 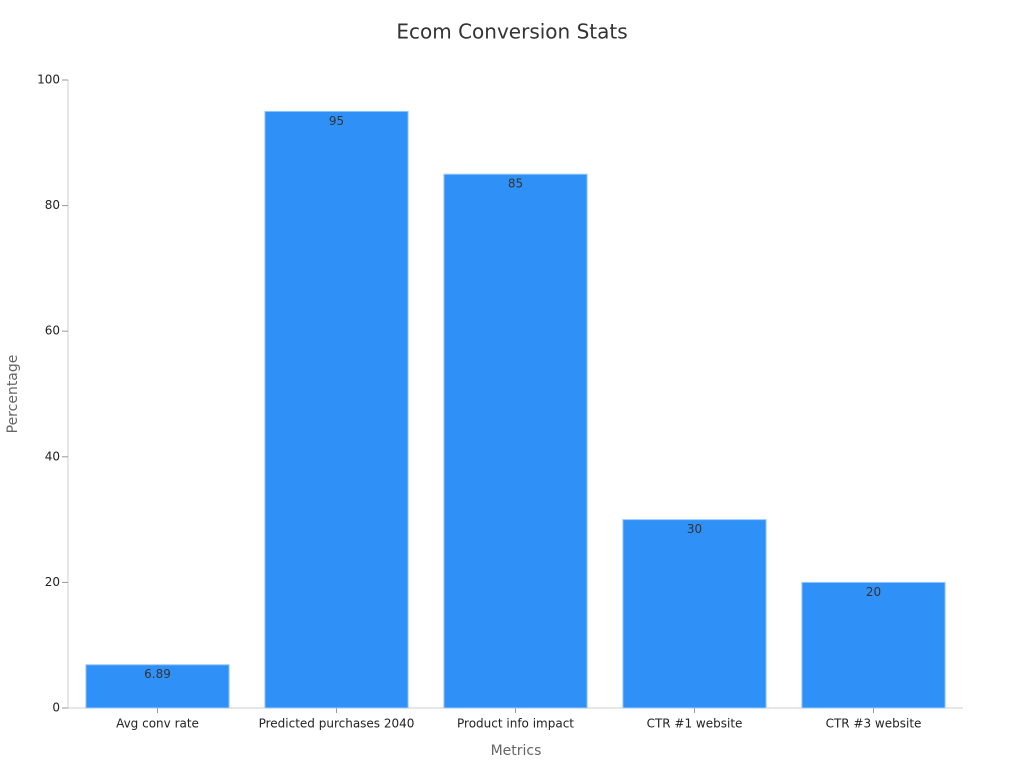 I want to click on data-label: 6.89, so click(x=157, y=674).